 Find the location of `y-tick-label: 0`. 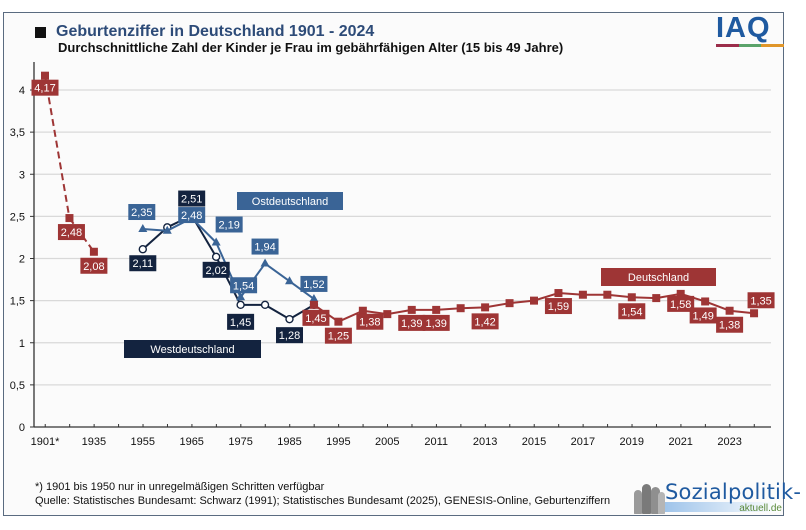

y-tick-label: 0 is located at coordinates (22, 428).